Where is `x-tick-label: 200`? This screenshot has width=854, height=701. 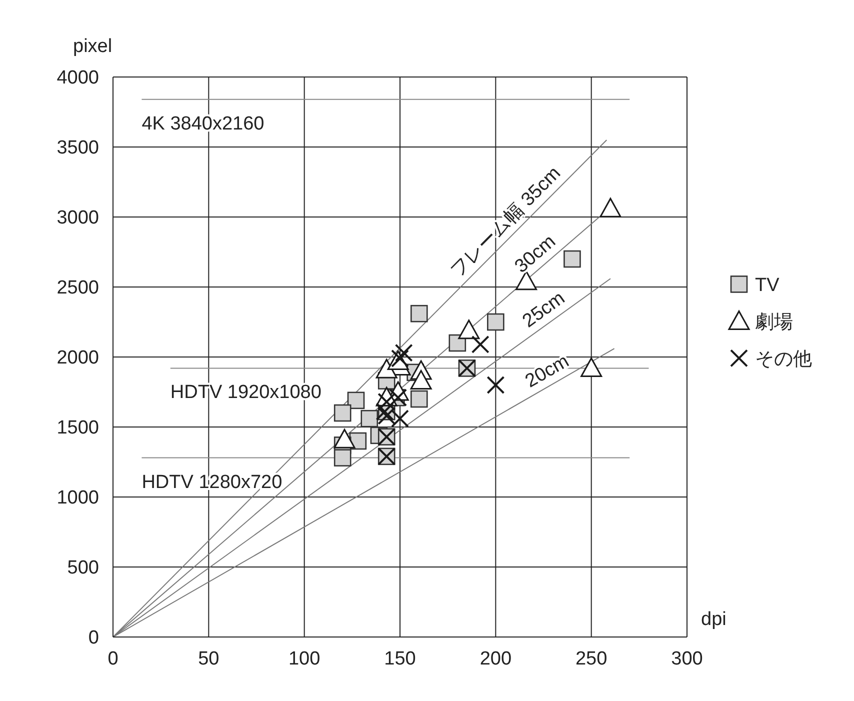
x-tick-label: 200 is located at coordinates (496, 659).